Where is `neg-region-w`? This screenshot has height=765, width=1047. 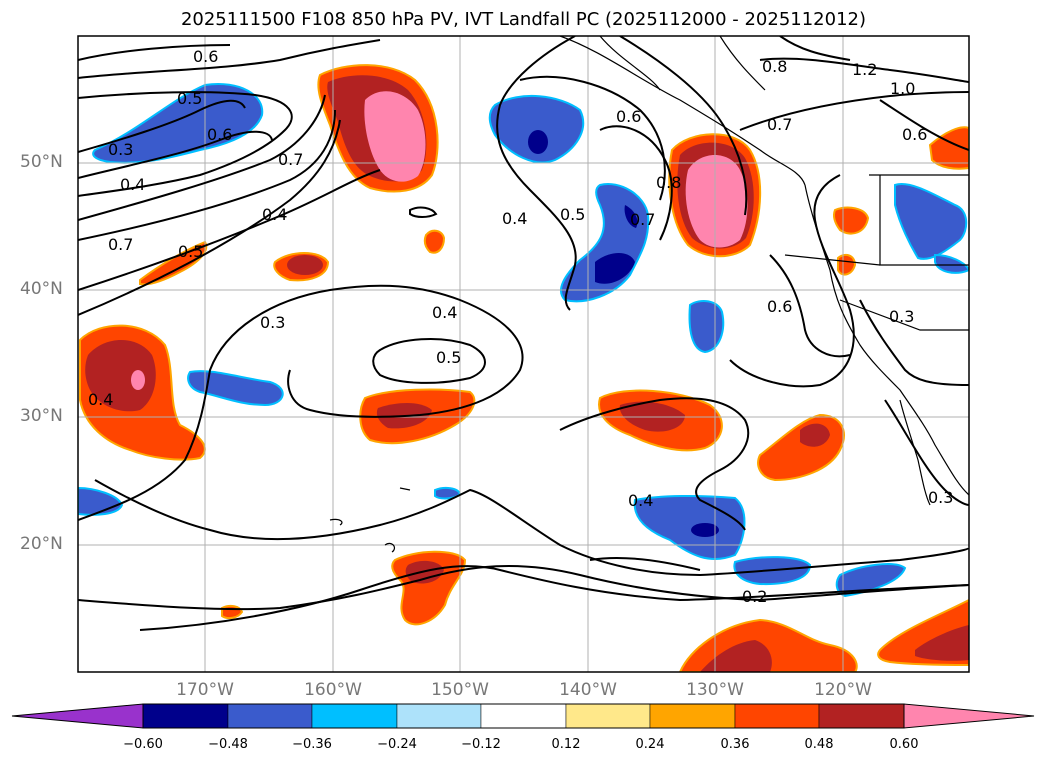 neg-region-w is located at coordinates (235, 388).